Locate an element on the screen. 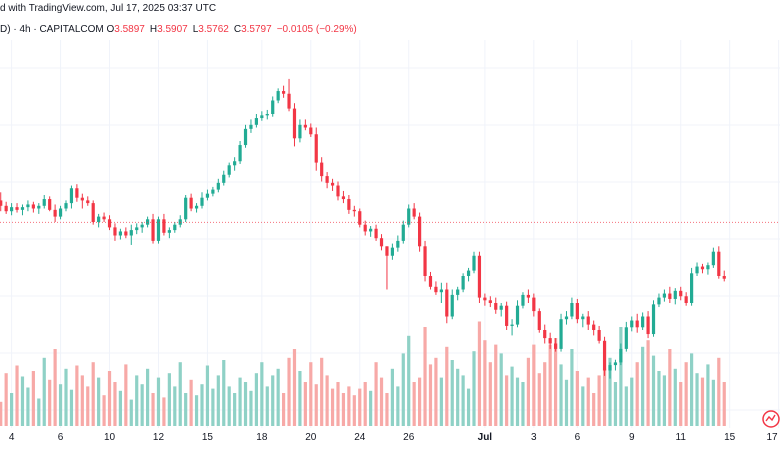 The height and width of the screenshot is (470, 780). x-tick-label: 26 is located at coordinates (409, 437).